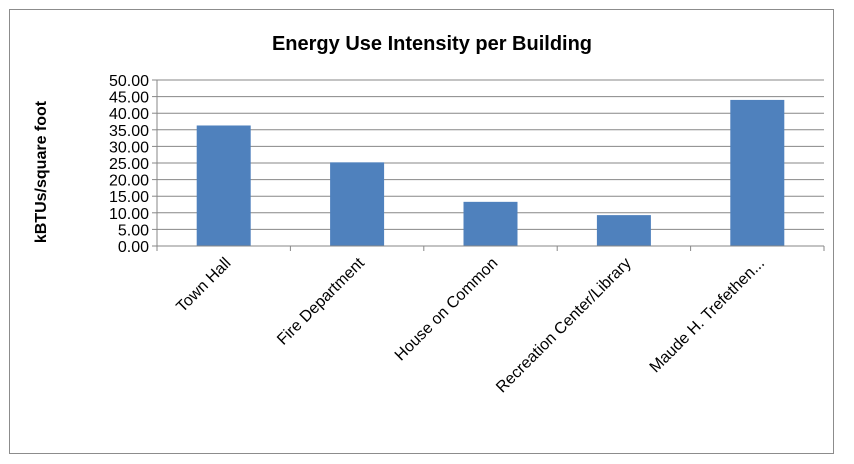 The width and height of the screenshot is (854, 464). What do you see at coordinates (432, 44) in the screenshot?
I see `chart-title: Energy Use Intensity per Building` at bounding box center [432, 44].